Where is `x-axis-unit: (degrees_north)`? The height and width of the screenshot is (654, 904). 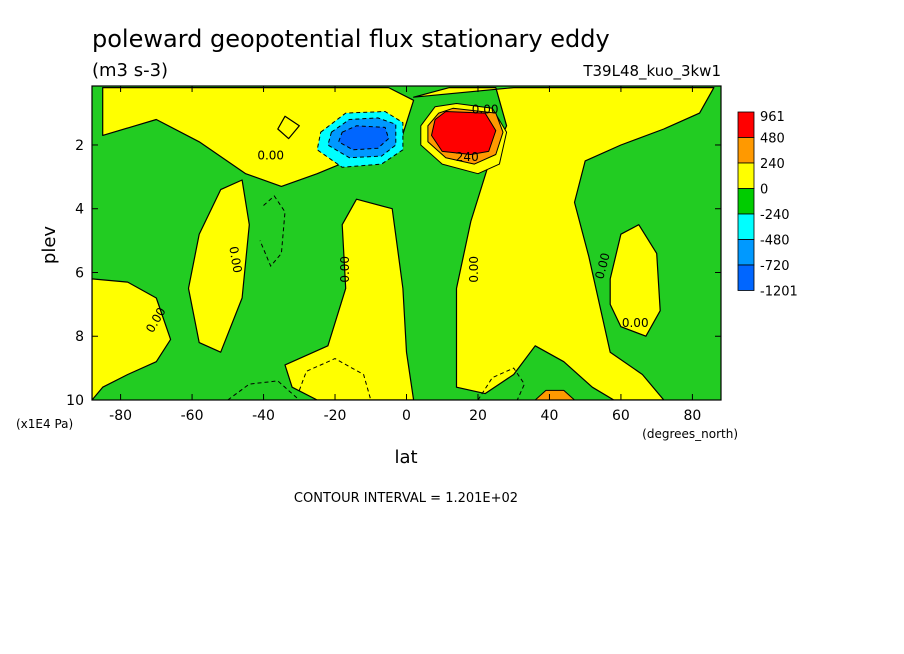
x-axis-unit: (degrees_north) is located at coordinates (690, 434).